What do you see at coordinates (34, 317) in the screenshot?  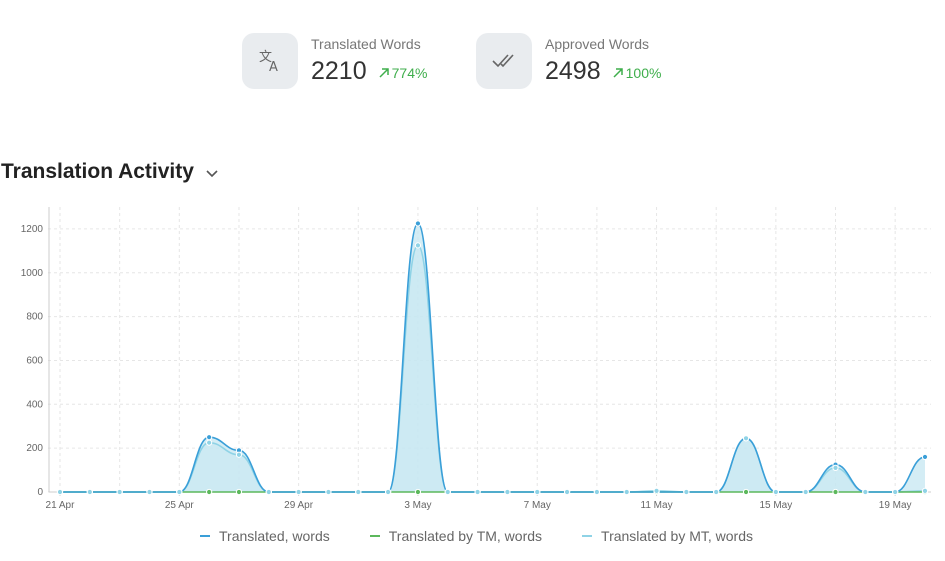 I see `y-tick-label: 800` at bounding box center [34, 317].